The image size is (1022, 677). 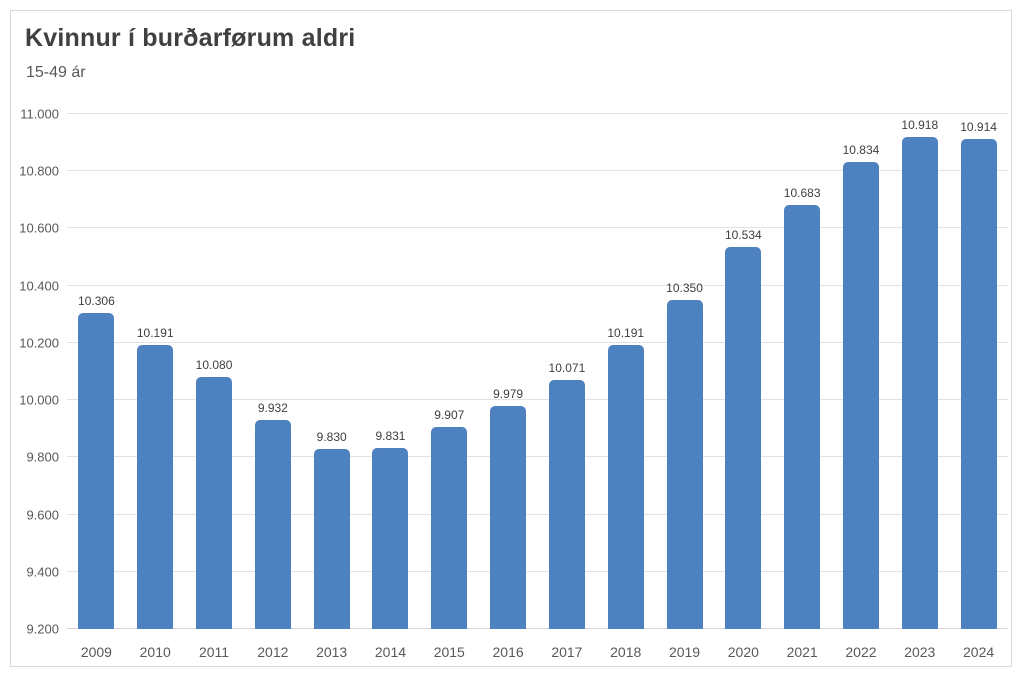 I want to click on bar-value-label-2014: 9.831, so click(x=390, y=436).